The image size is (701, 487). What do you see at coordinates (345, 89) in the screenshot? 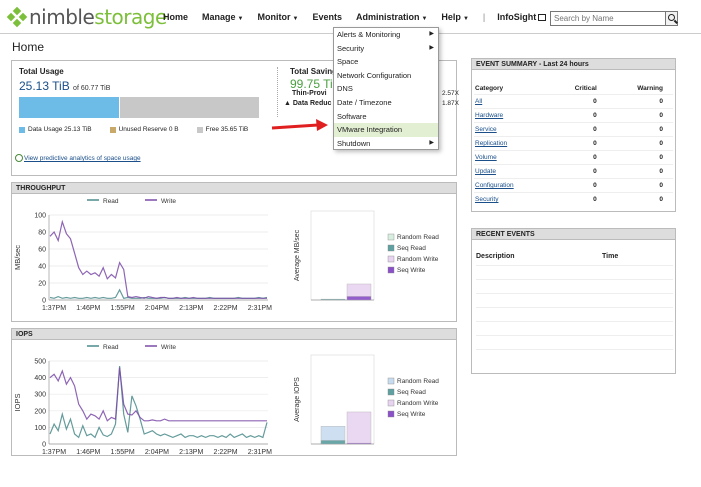
I see `admin-menu-item-dns: DNS` at bounding box center [345, 89].